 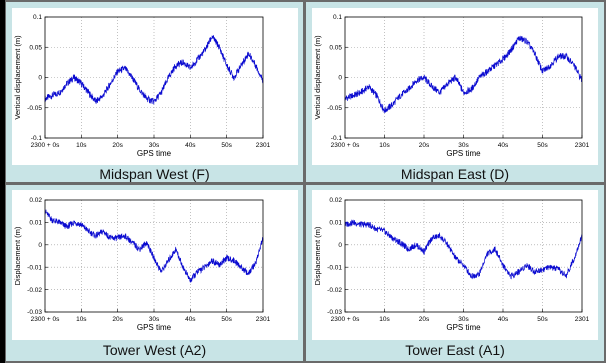 I want to click on chart-caption: Tower West (A2), so click(x=154, y=350).